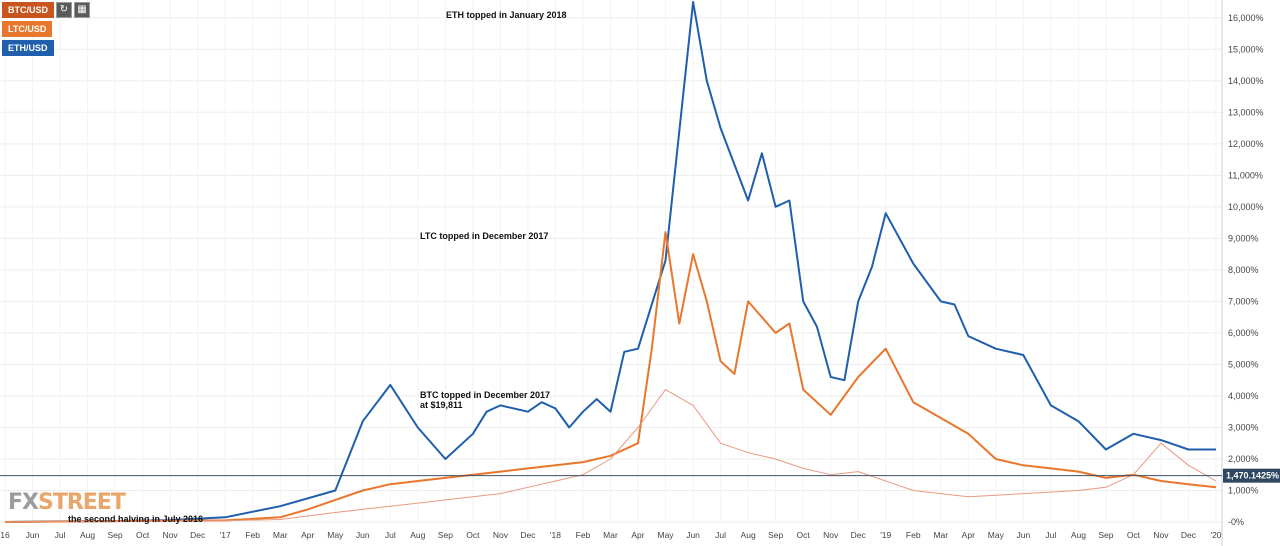 Image resolution: width=1280 pixels, height=546 pixels. I want to click on annotation-eth-top: ETH topped in January 2018, so click(506, 15).